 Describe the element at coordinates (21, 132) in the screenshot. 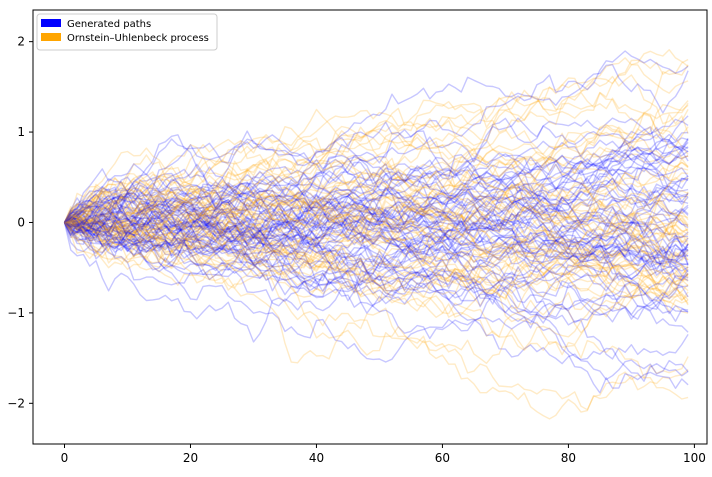

I see `y-tick-label: 1` at that location.